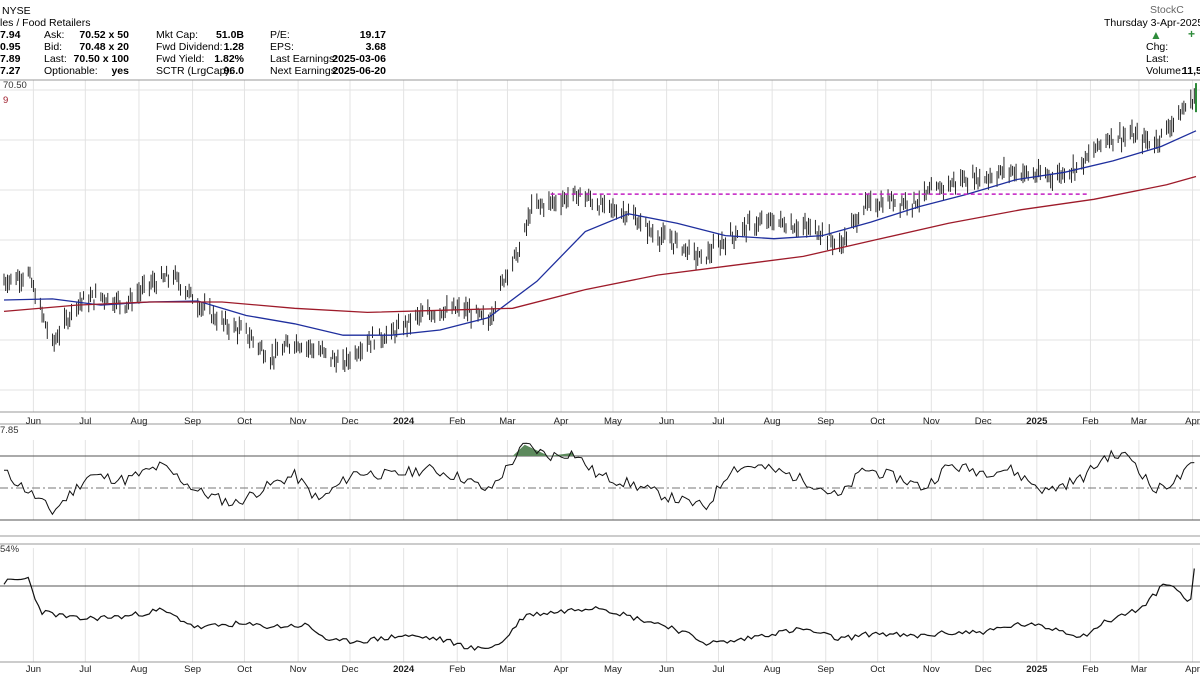 Image resolution: width=1200 pixels, height=675 pixels. What do you see at coordinates (1167, 10) in the screenshot?
I see `brand-label: StockC` at bounding box center [1167, 10].